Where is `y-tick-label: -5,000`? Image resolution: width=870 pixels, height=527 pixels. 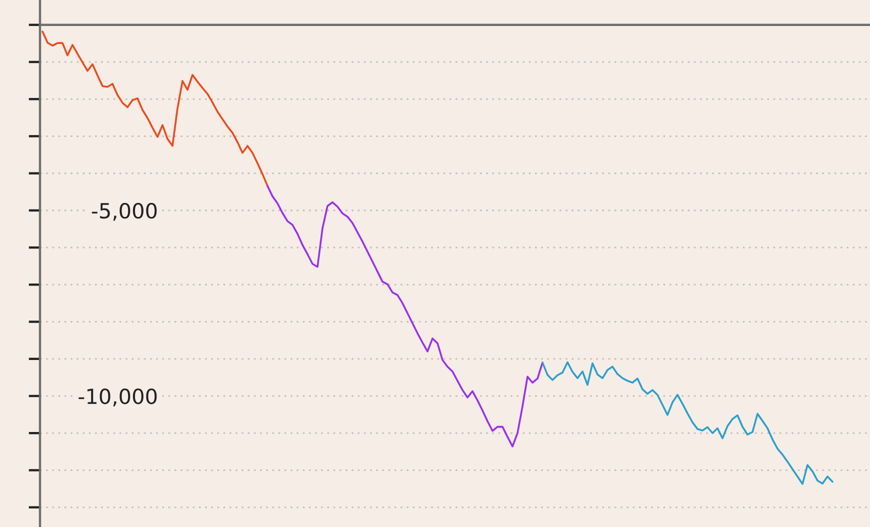
y-tick-label: -5,000 is located at coordinates (124, 211).